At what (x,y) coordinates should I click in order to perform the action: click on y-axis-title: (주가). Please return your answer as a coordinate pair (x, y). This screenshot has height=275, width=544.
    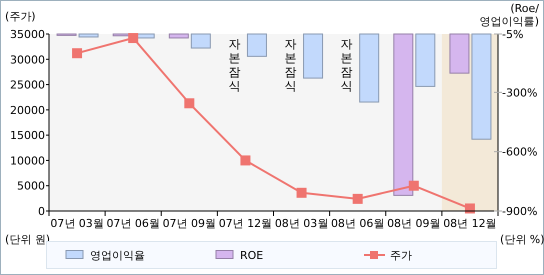
    Looking at the image, I should click on (20, 16).